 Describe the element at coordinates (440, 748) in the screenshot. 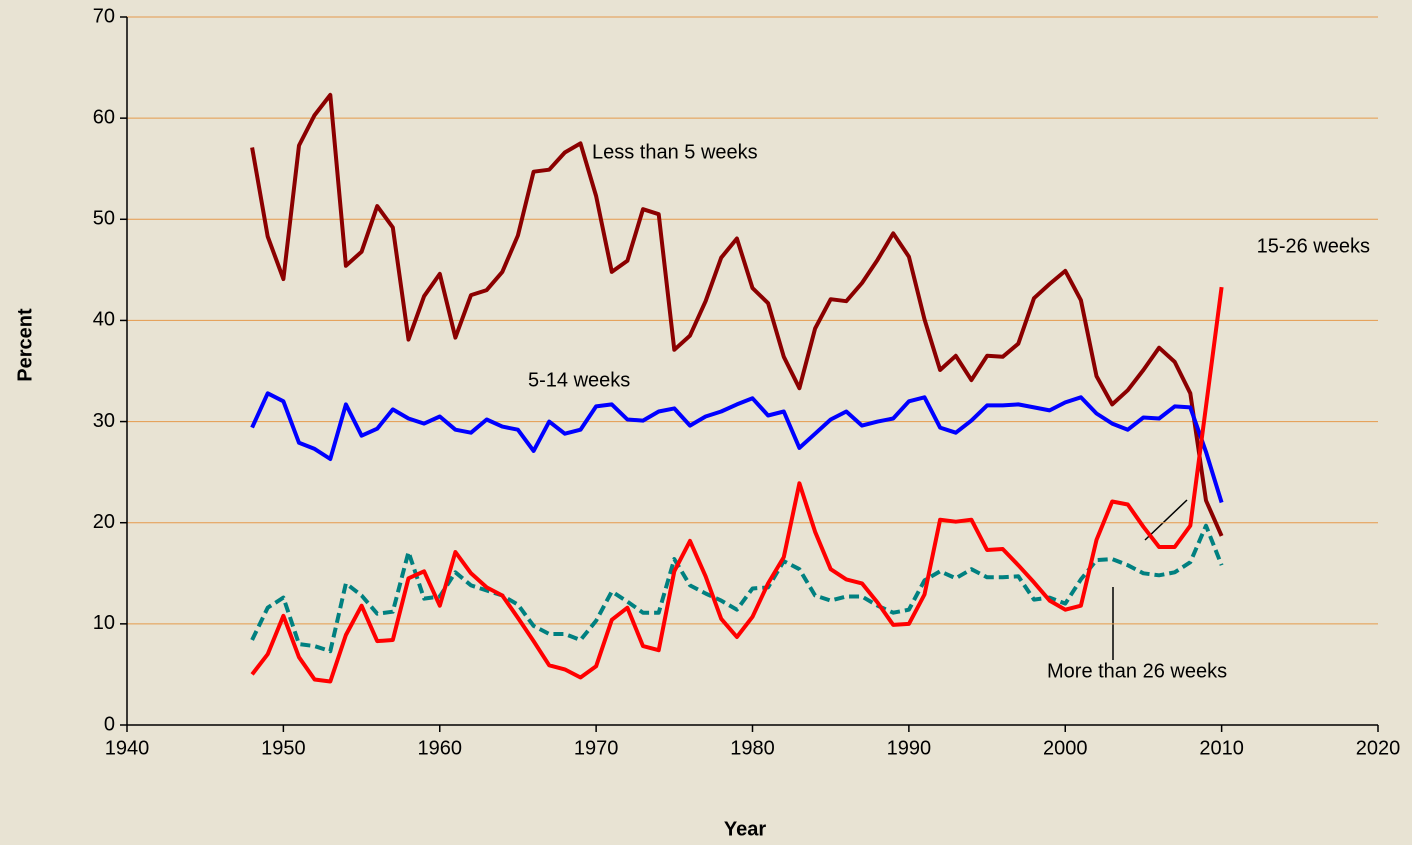

I see `x-tick-label: 1960` at that location.